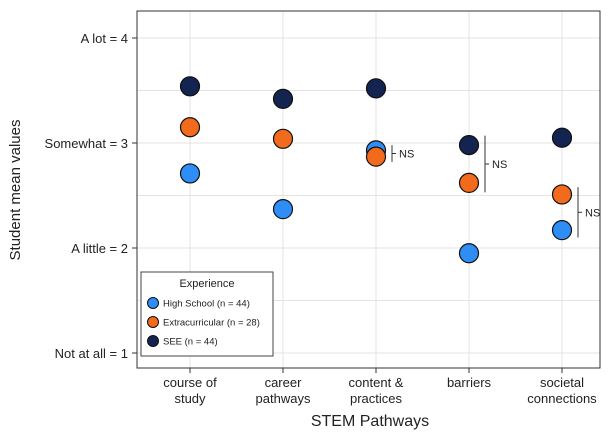 The height and width of the screenshot is (435, 608). I want to click on x-tick-label: study, so click(190, 398).